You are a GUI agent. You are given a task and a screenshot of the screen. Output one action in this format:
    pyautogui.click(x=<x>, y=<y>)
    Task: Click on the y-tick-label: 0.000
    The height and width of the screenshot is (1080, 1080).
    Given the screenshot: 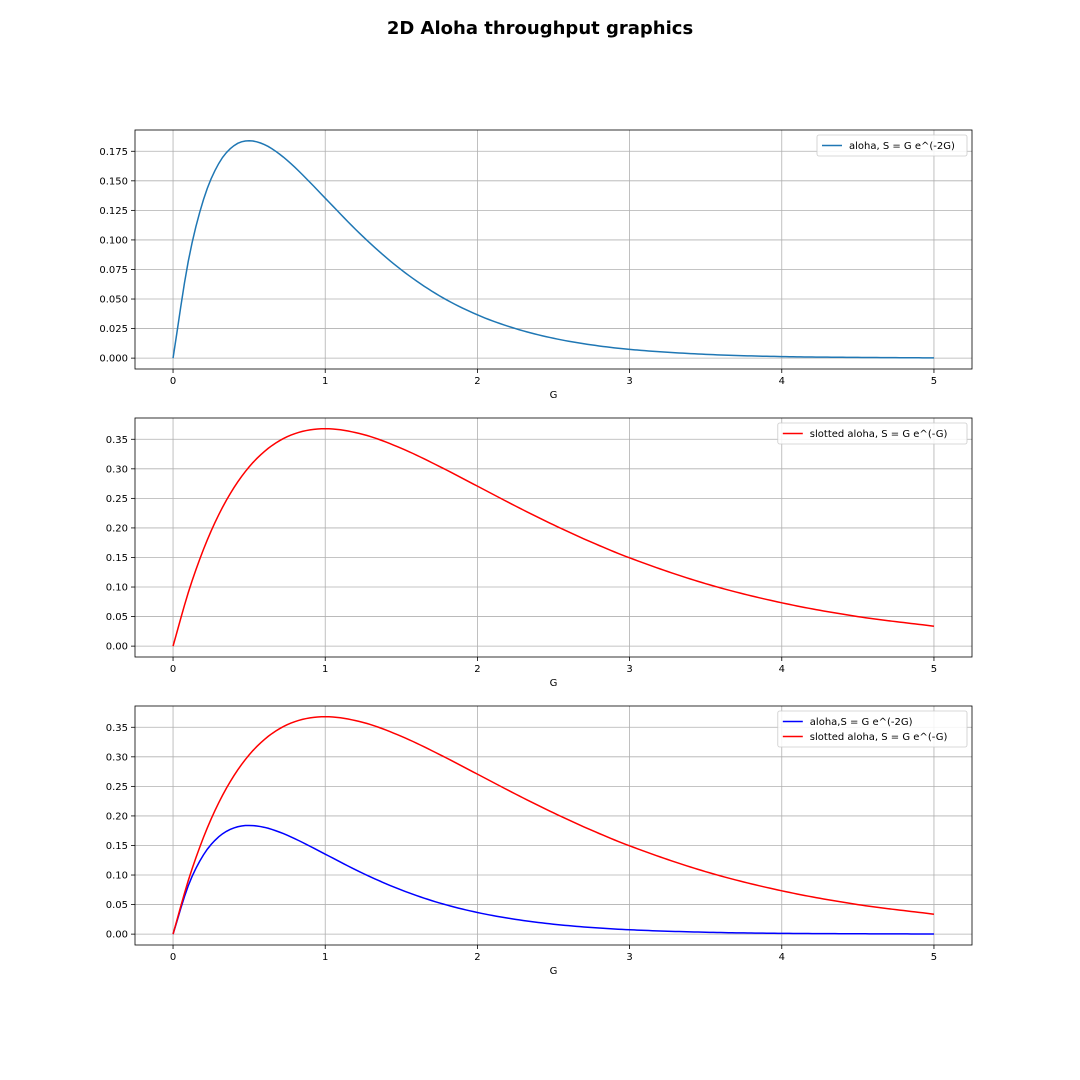 What is the action you would take?
    pyautogui.click(x=113, y=359)
    